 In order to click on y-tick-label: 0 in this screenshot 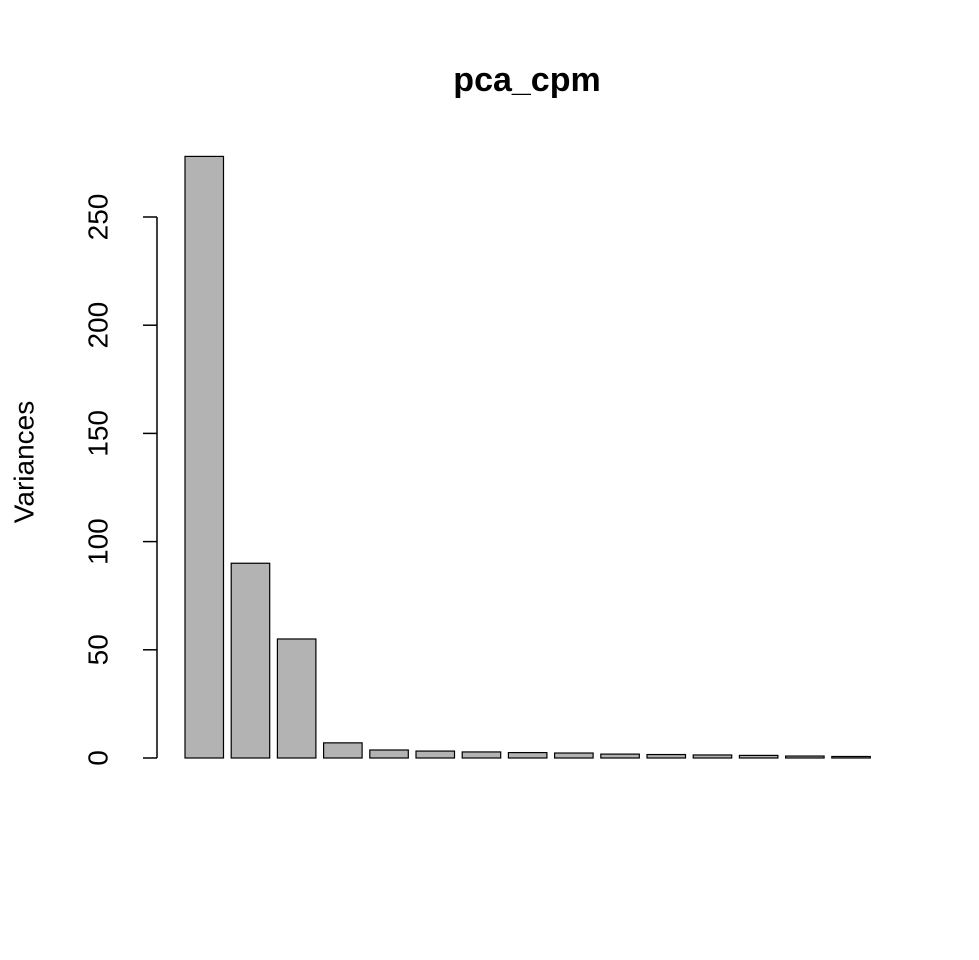, I will do `click(97, 758)`.